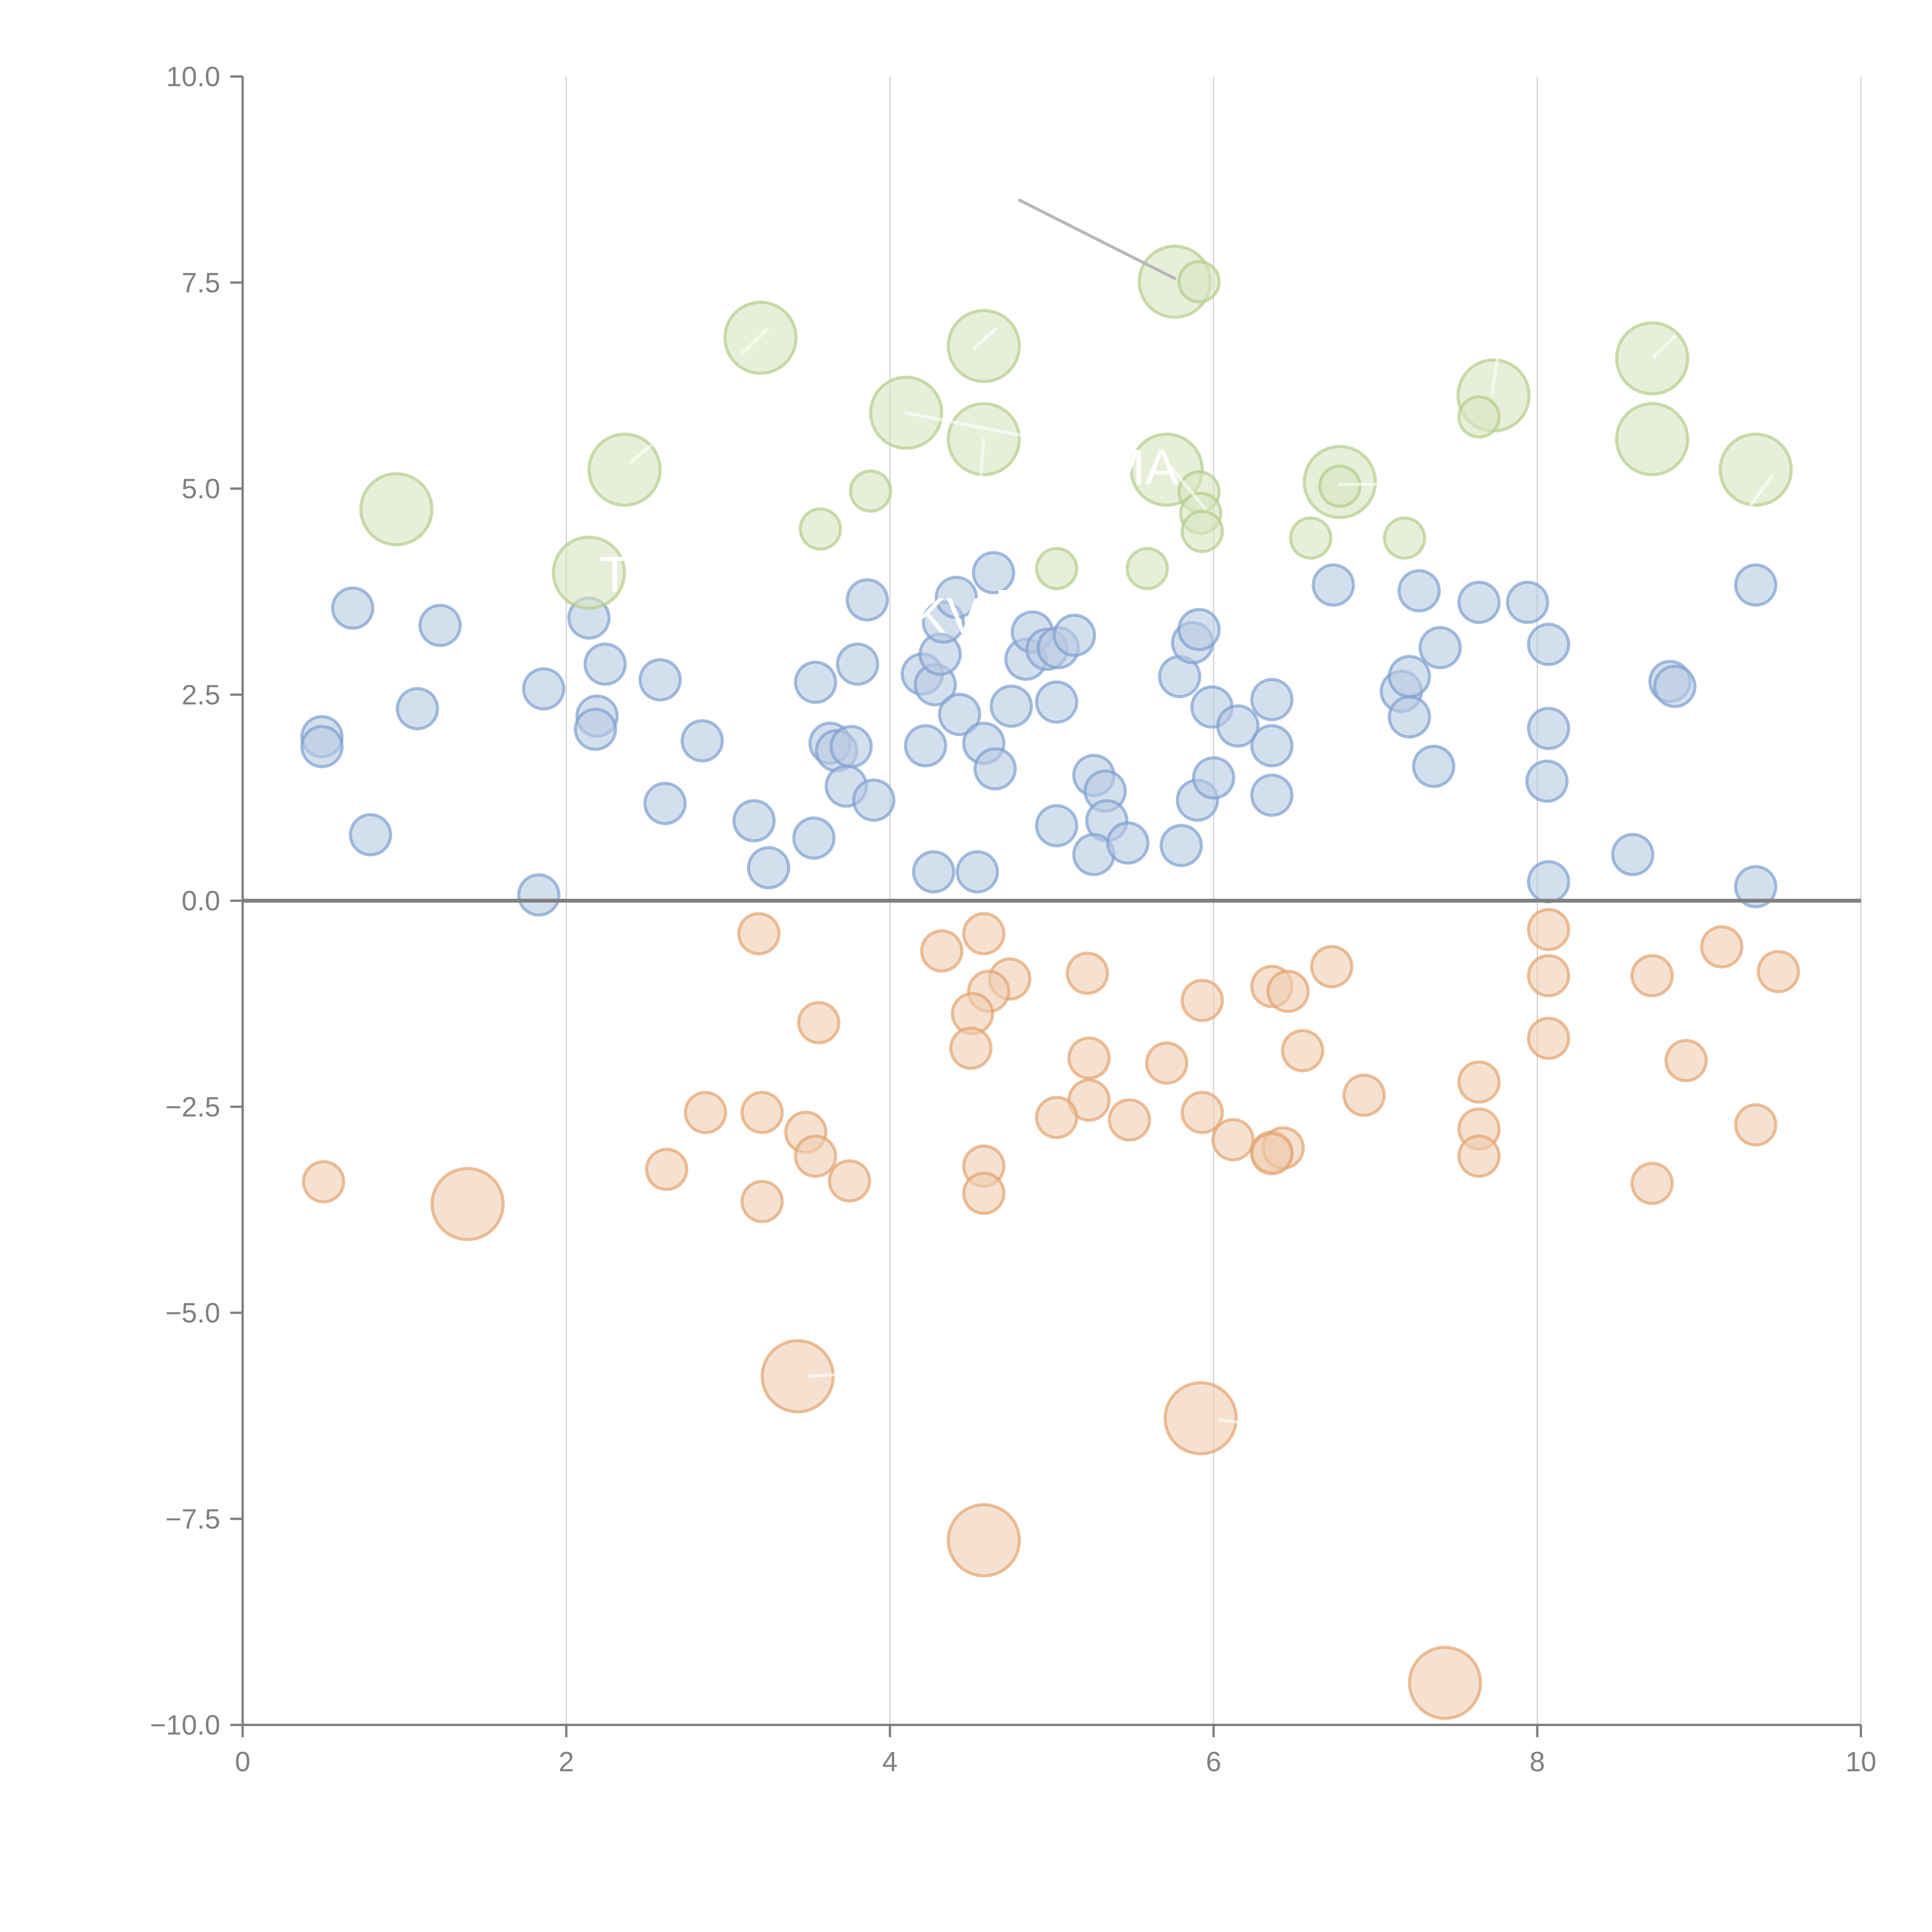 This screenshot has width=1932, height=1932. Describe the element at coordinates (1860, 1762) in the screenshot. I see `x-tick-label: 10` at that location.